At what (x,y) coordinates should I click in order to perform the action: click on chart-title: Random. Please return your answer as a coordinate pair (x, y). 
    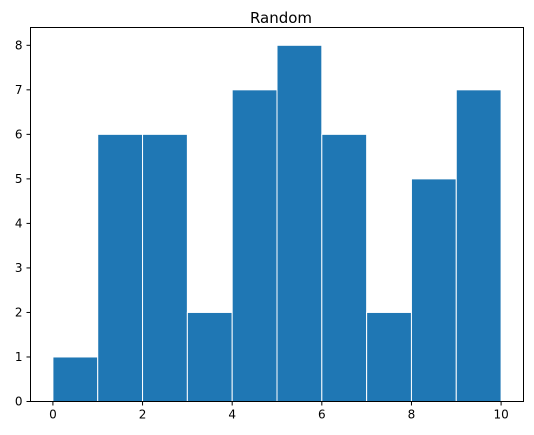
    Looking at the image, I should click on (281, 18).